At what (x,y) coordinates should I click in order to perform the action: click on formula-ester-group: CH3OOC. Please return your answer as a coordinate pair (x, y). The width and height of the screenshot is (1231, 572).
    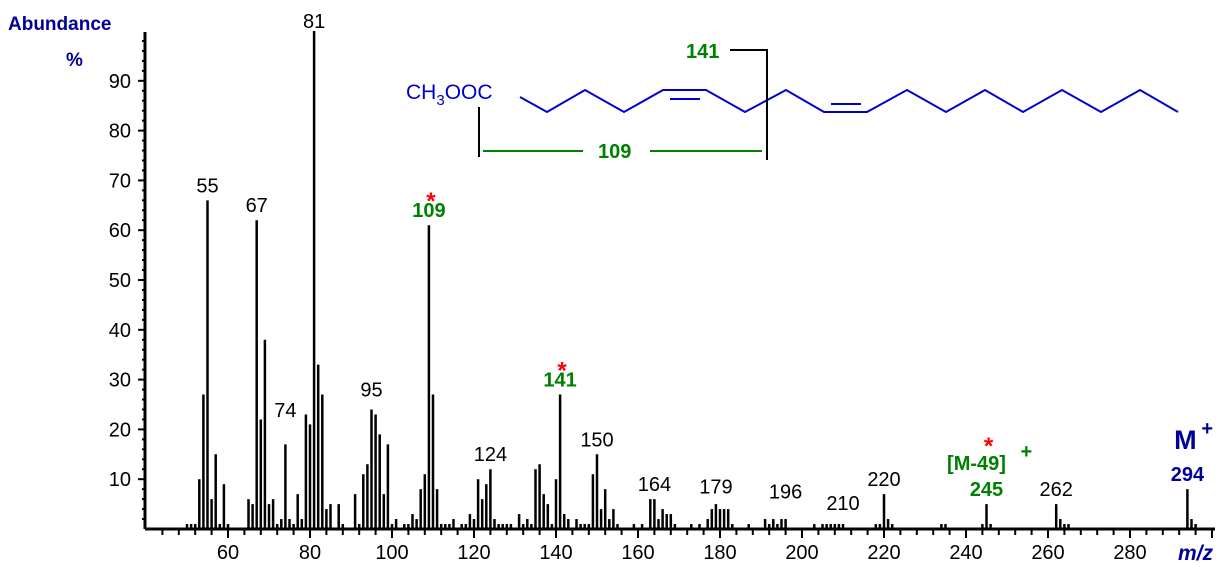
    Looking at the image, I should click on (449, 95).